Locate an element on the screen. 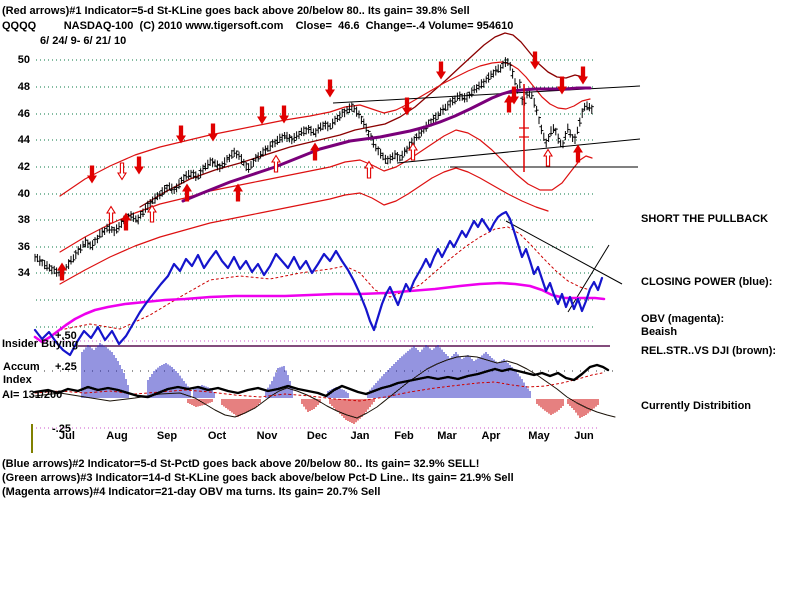 The image size is (800, 600). y-axis-tick-34: 34 is located at coordinates (23, 273).